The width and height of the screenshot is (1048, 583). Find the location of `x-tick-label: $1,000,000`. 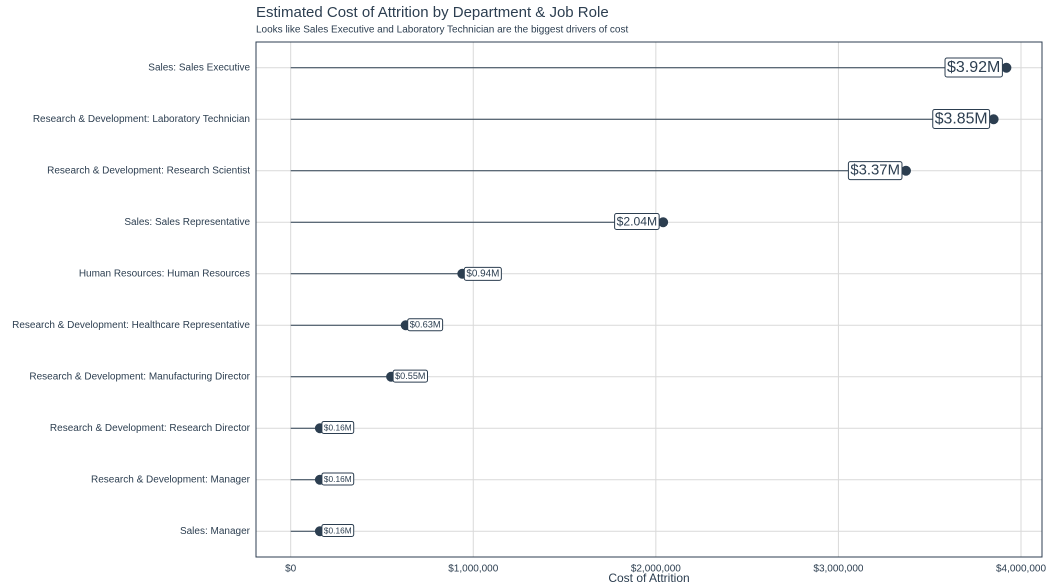

x-tick-label: $1,000,000 is located at coordinates (473, 569).